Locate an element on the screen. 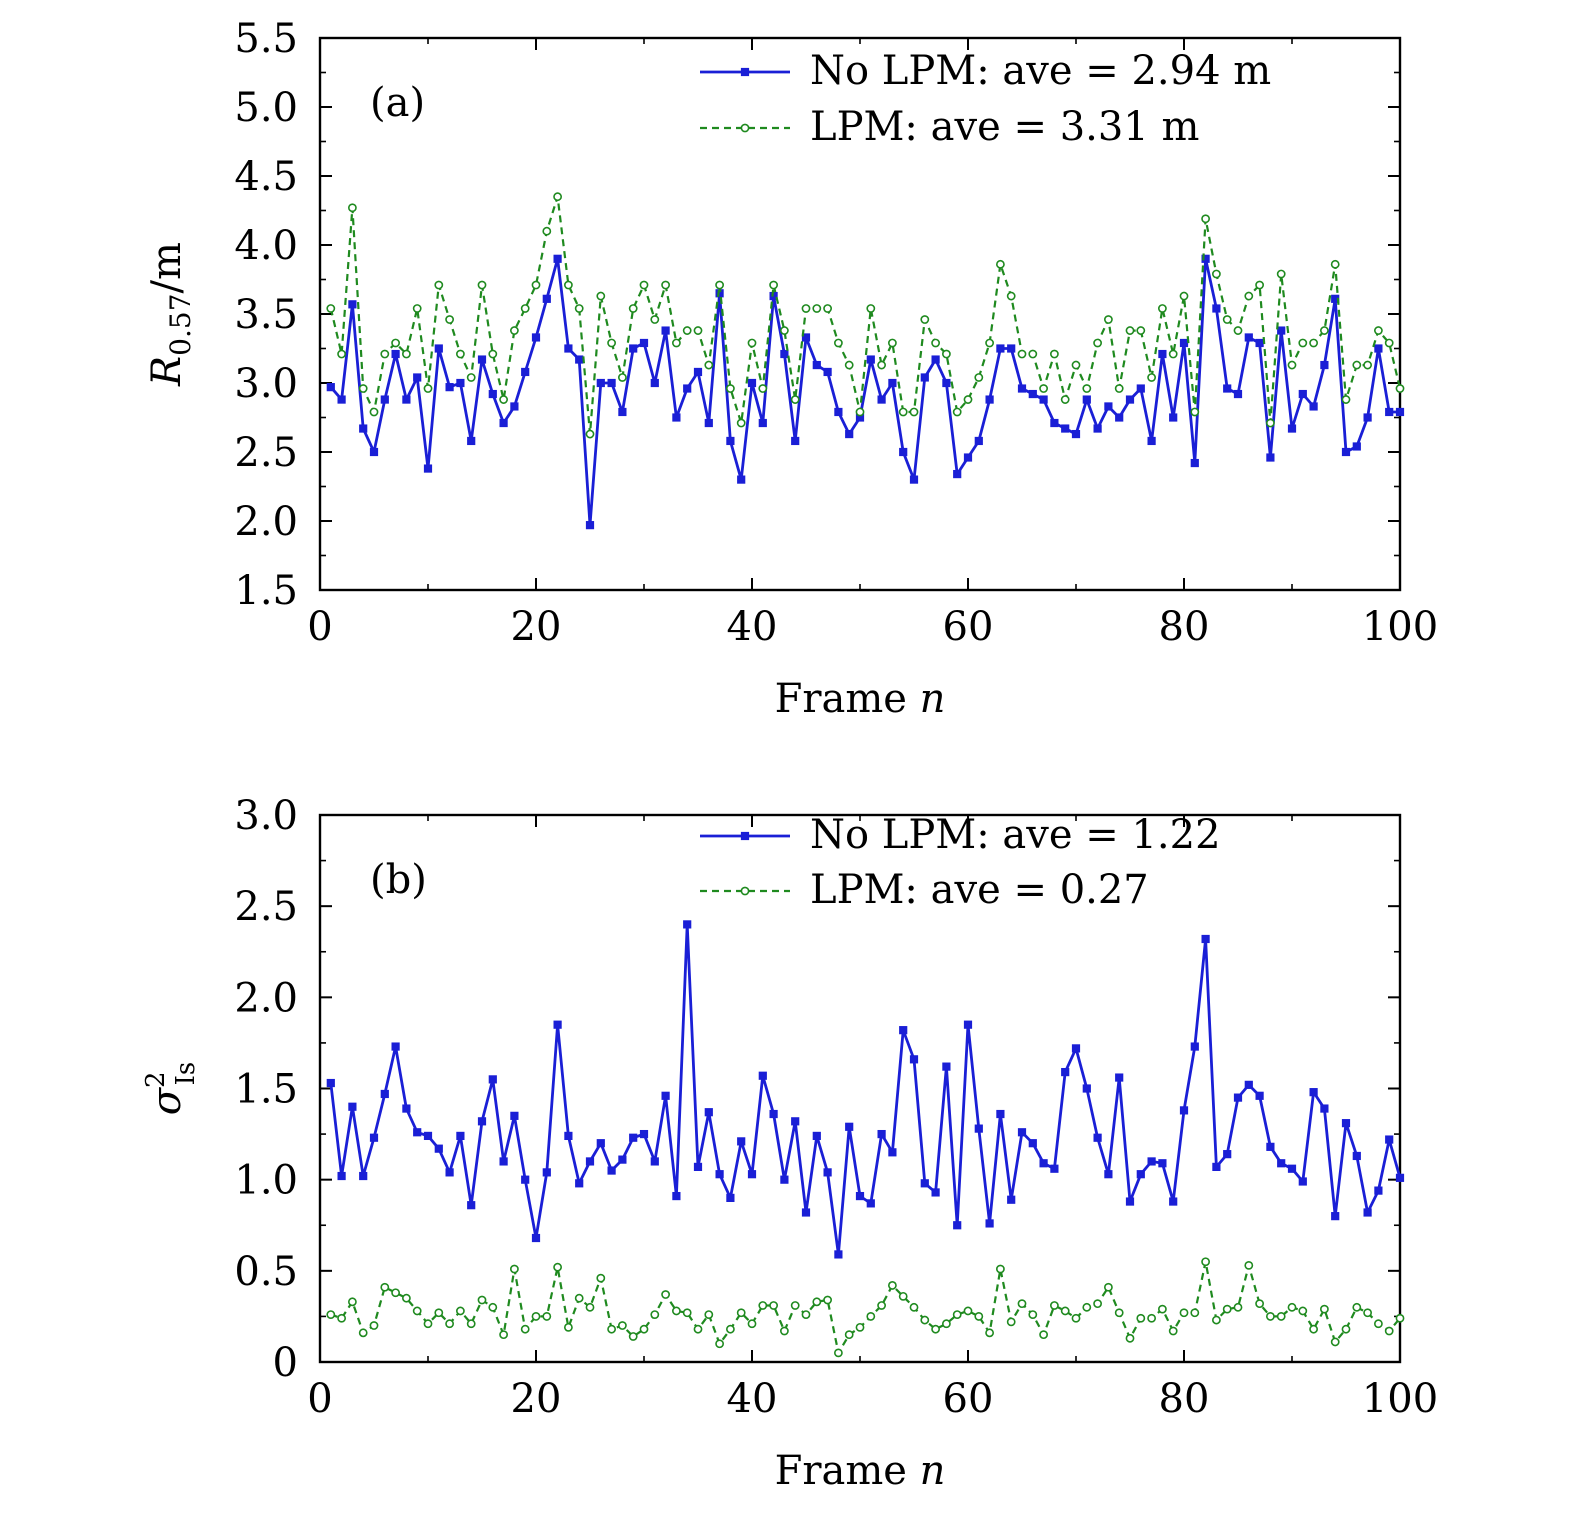 This screenshot has width=1575, height=1516. legend-label: No LPM: ave = 2.94 m is located at coordinates (1040, 71).